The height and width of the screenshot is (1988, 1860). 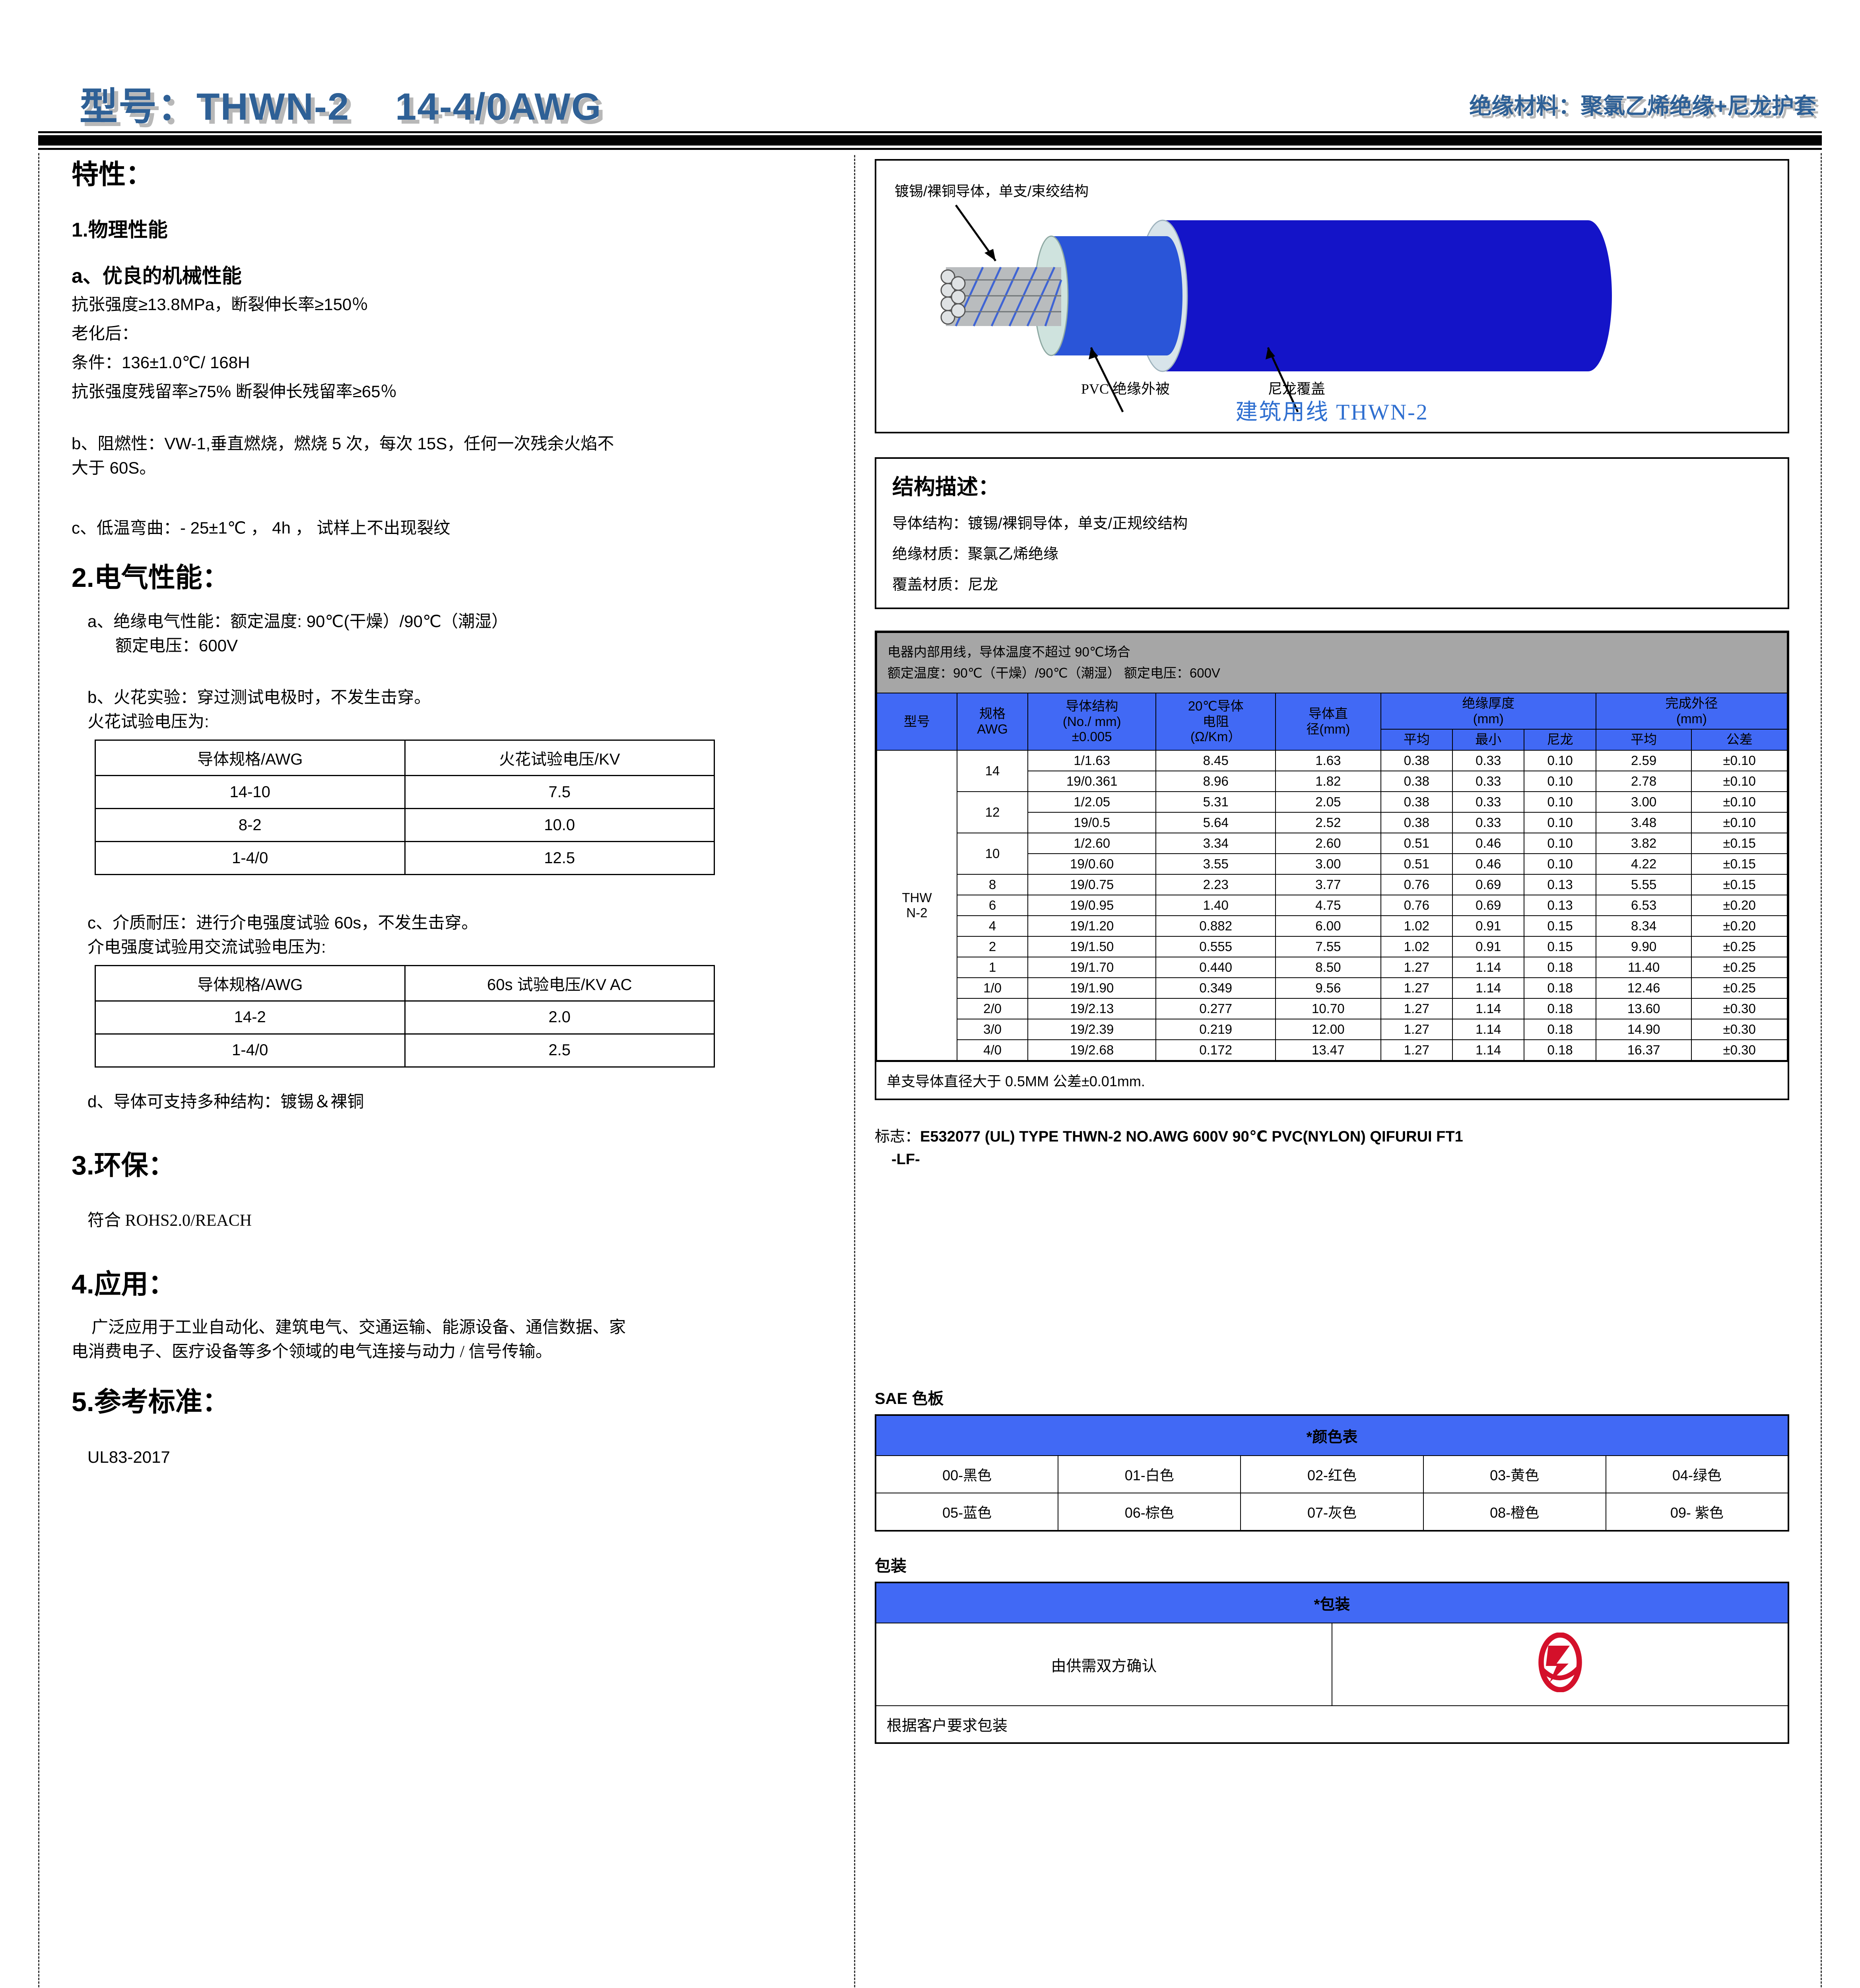 I want to click on insulation-electrical-line1: a、绝缘电气性能：额定温度: 90℃(干燥）/90℃（潮湿）, so click(x=298, y=621).